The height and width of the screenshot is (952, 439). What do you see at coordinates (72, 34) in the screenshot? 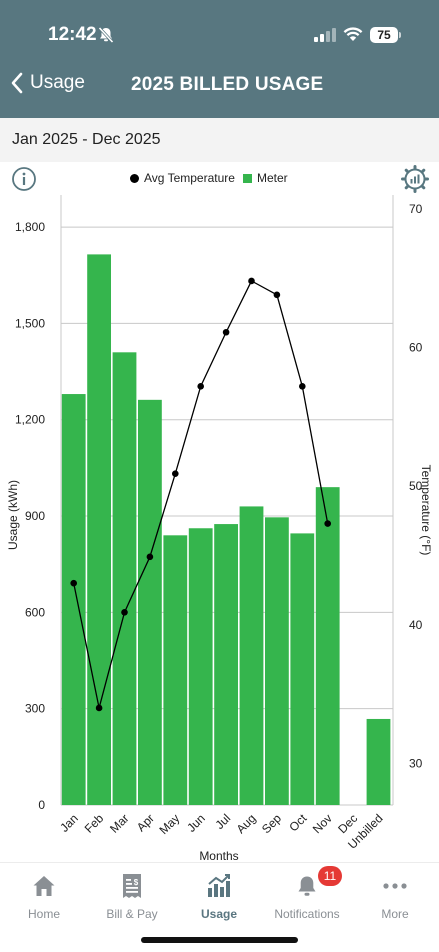
I see `status-time: 12:42` at bounding box center [72, 34].